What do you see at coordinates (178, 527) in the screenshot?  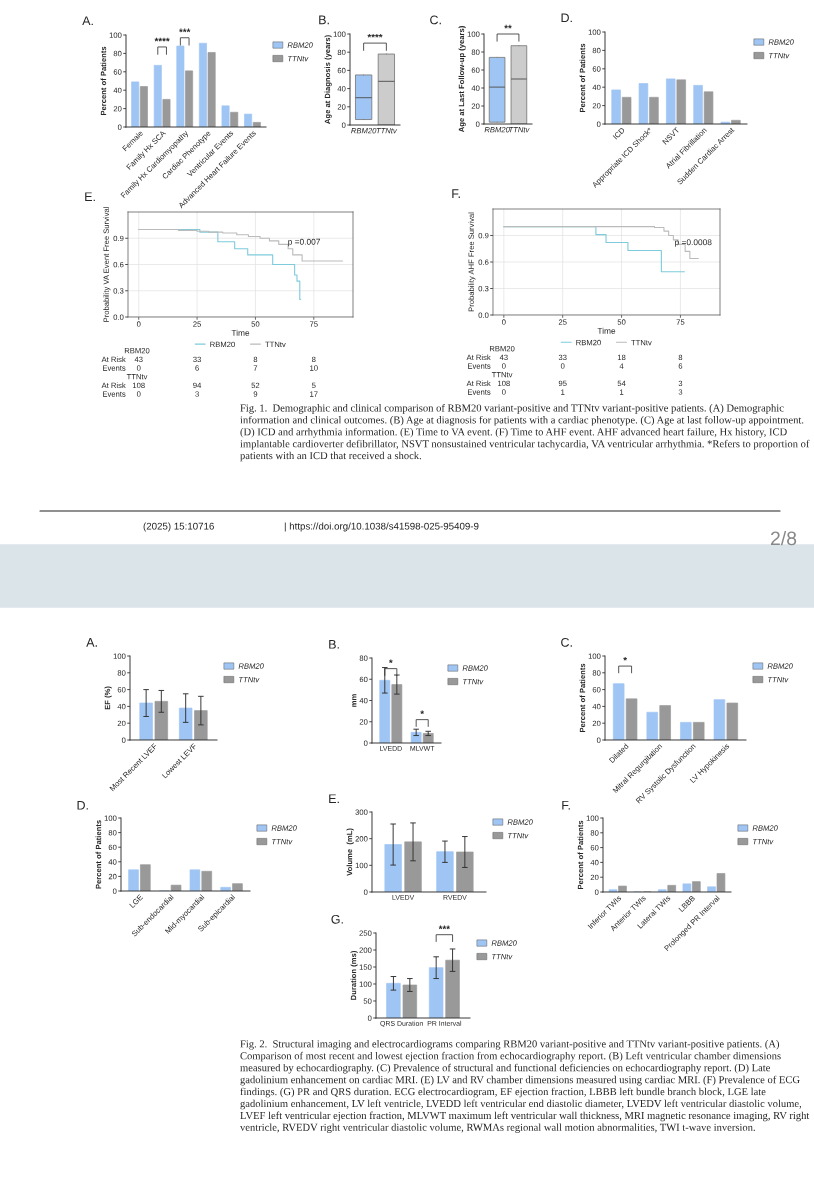 I see `text: (2025) 15:10716` at bounding box center [178, 527].